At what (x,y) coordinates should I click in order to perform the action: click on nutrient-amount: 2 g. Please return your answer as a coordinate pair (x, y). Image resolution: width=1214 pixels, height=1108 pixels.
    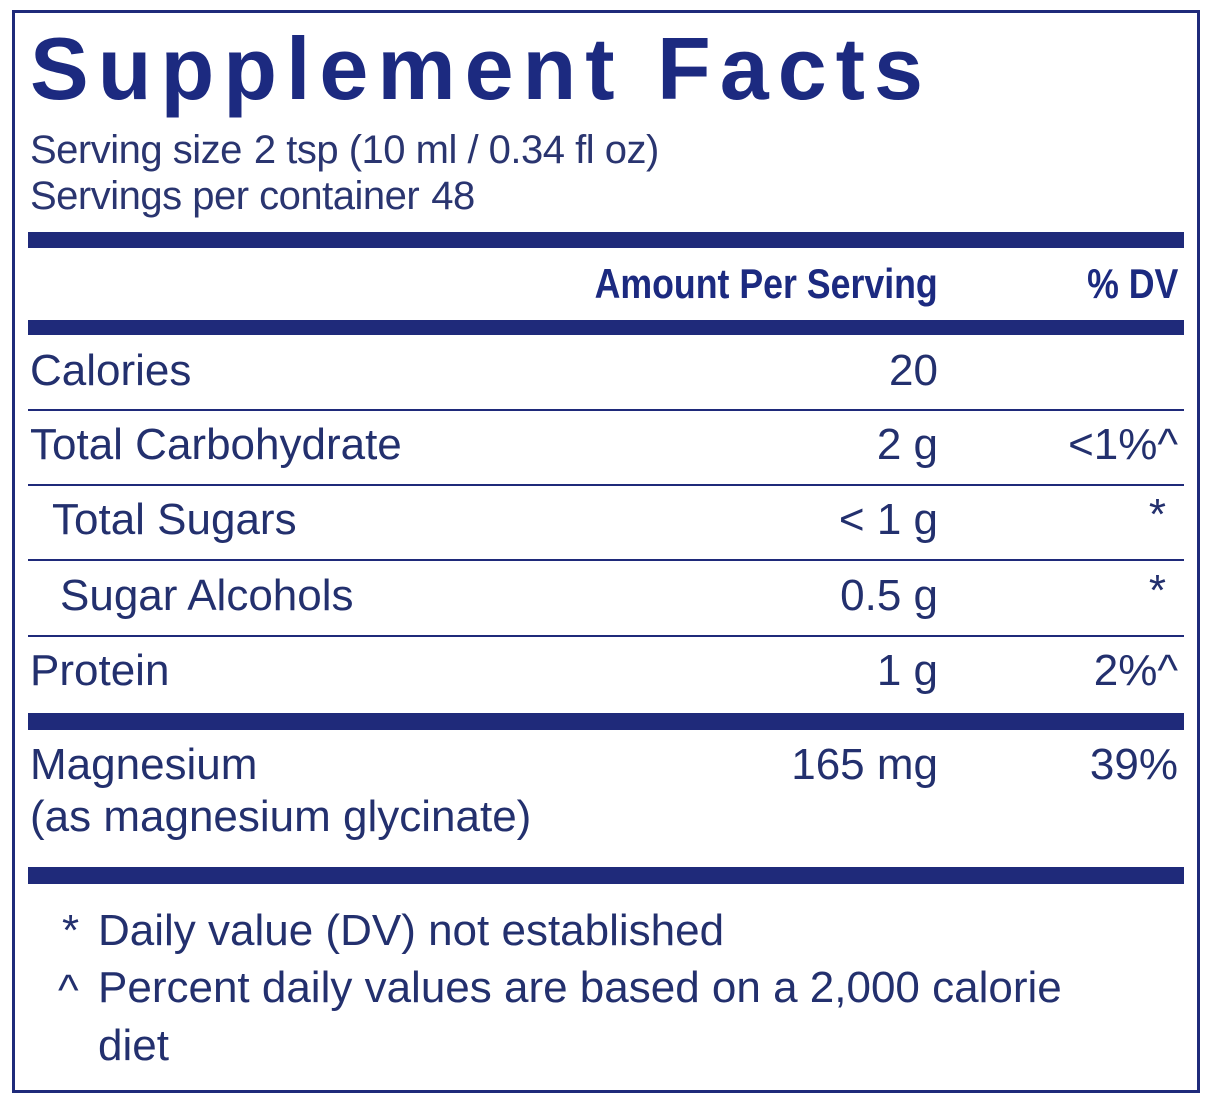
    Looking at the image, I should click on (907, 444).